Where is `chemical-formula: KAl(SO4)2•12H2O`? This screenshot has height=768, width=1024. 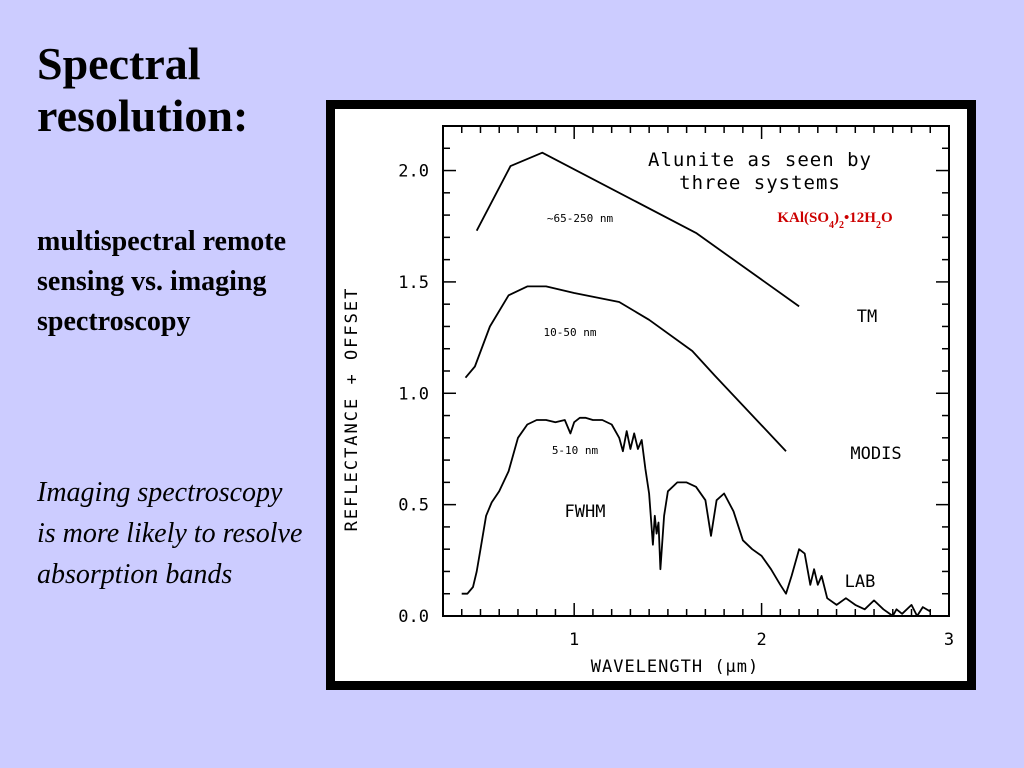 chemical-formula: KAl(SO4)2•12H2O is located at coordinates (834, 220).